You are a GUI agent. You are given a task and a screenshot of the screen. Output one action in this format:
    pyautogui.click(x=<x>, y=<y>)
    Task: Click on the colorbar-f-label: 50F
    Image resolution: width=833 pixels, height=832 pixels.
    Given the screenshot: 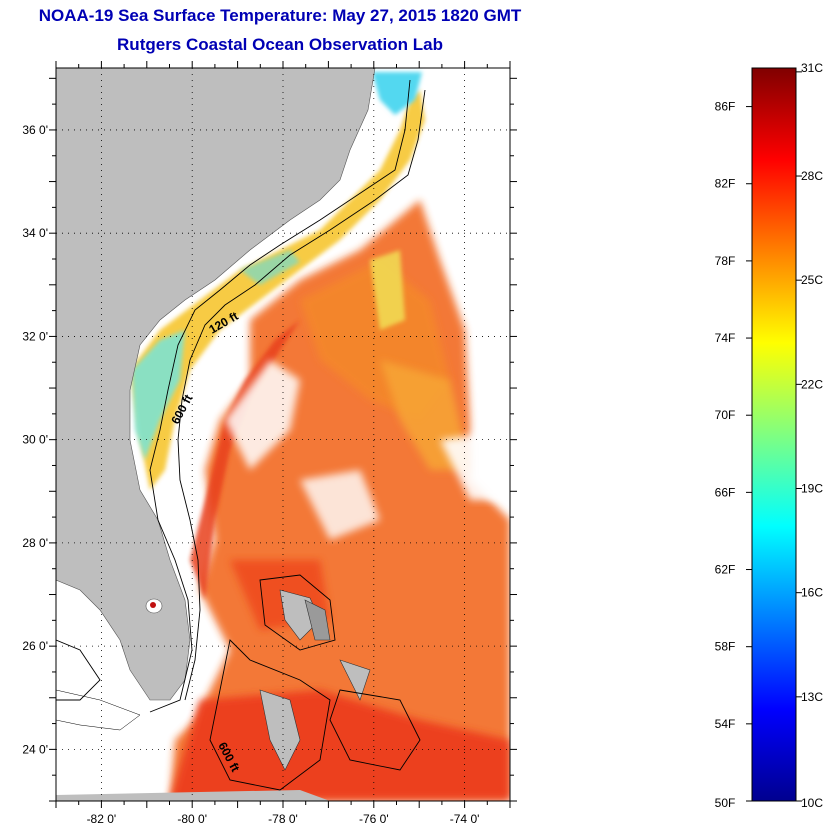 What is the action you would take?
    pyautogui.click(x=725, y=803)
    